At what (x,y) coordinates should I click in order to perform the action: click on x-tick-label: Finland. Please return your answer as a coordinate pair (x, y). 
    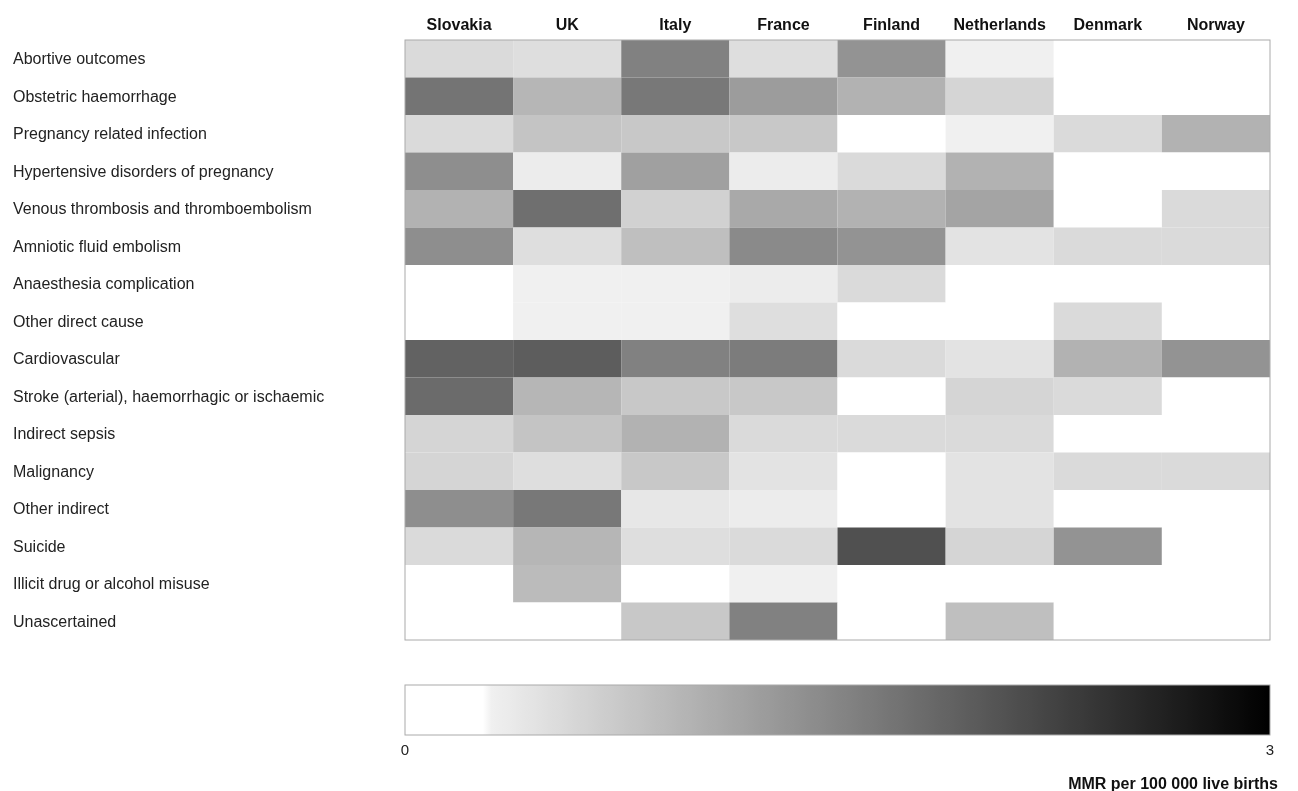
    Looking at the image, I should click on (892, 24).